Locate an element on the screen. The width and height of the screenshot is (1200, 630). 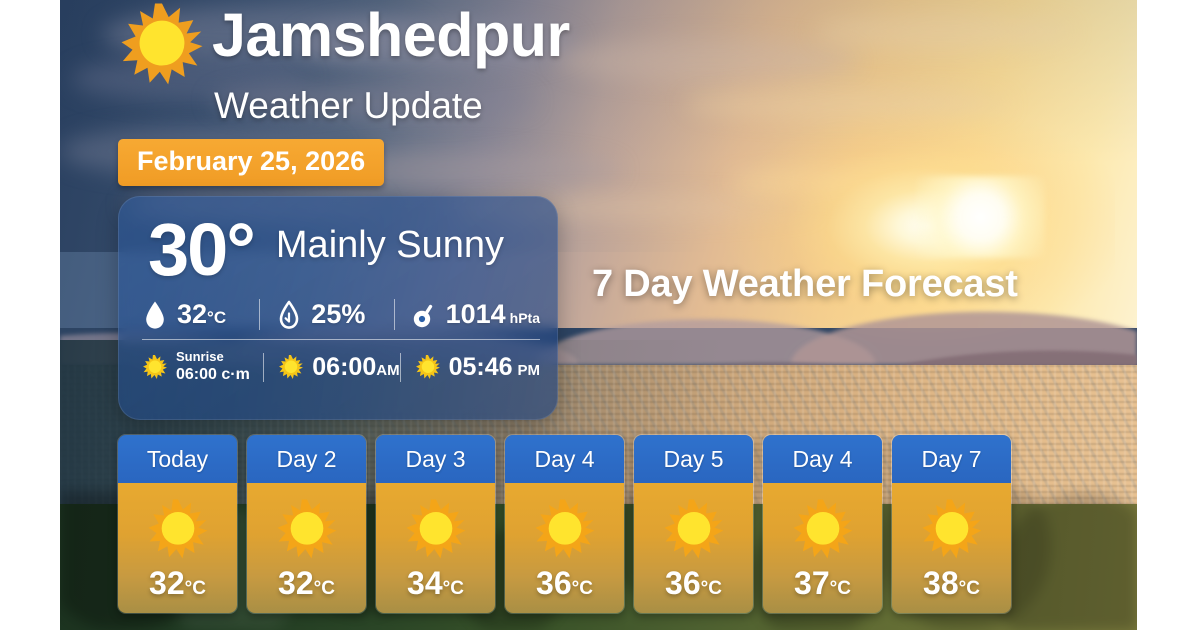
metric-feels-like: 32°C is located at coordinates (200, 314).